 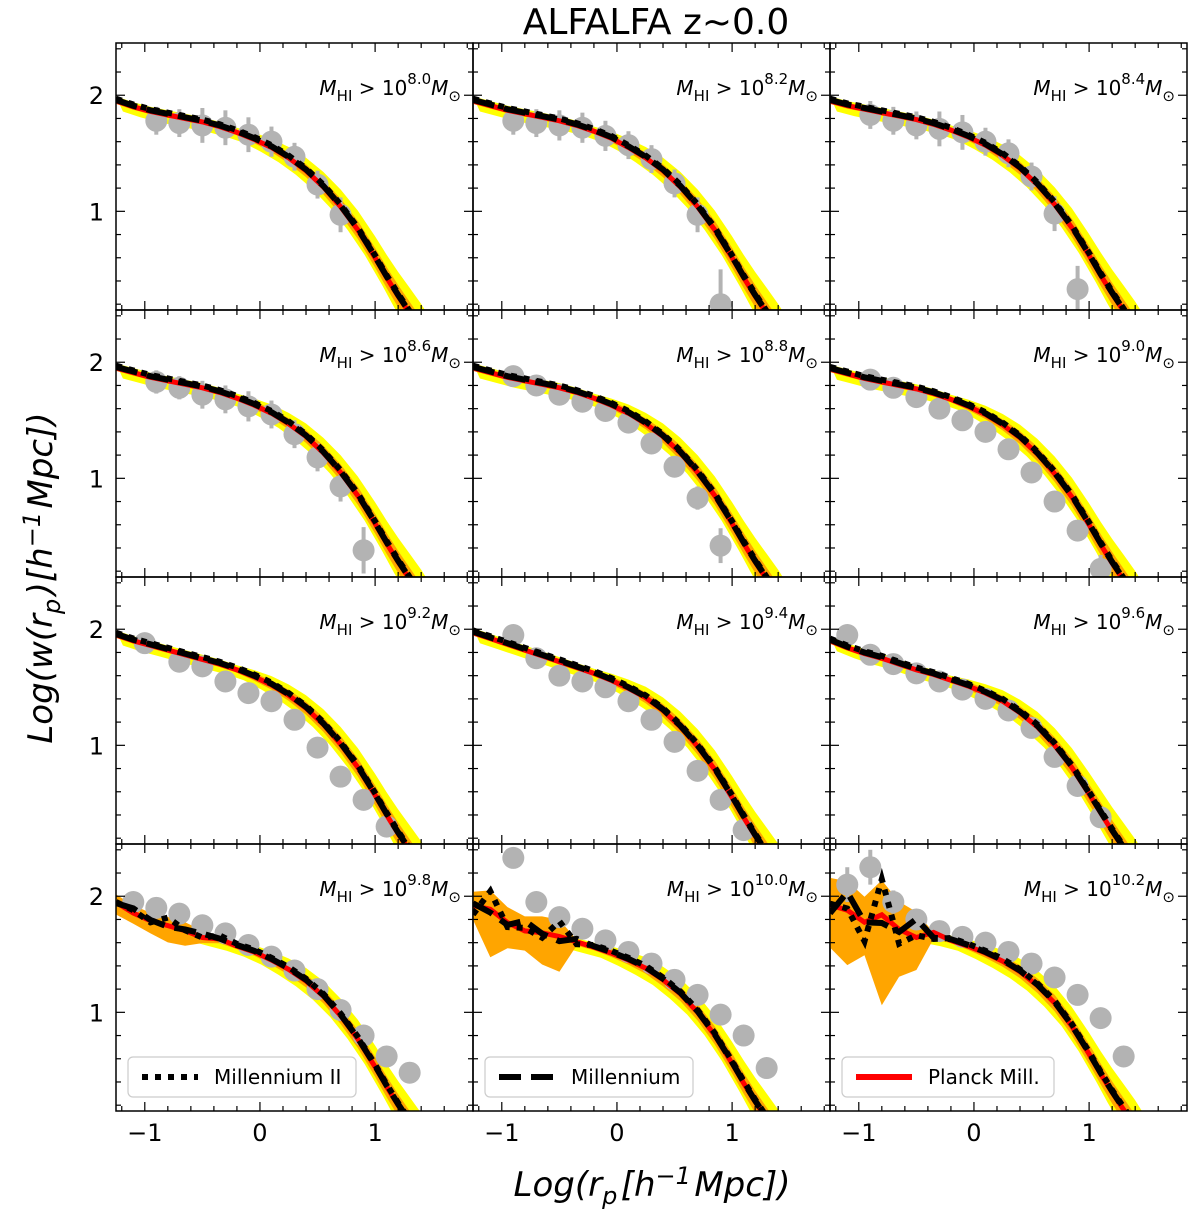 What do you see at coordinates (589, 1077) in the screenshot?
I see `legend-dashed: Millennium` at bounding box center [589, 1077].